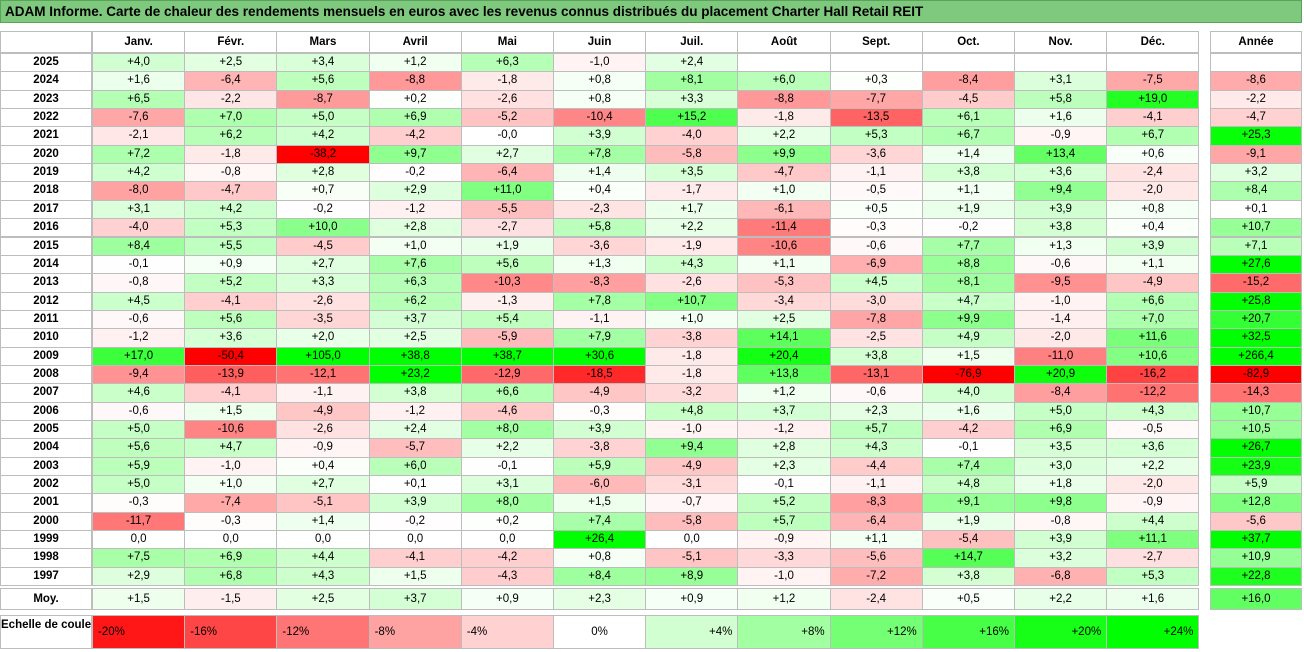 The height and width of the screenshot is (652, 1304). I want to click on heatmap-cell: -0,2, so click(323, 209).